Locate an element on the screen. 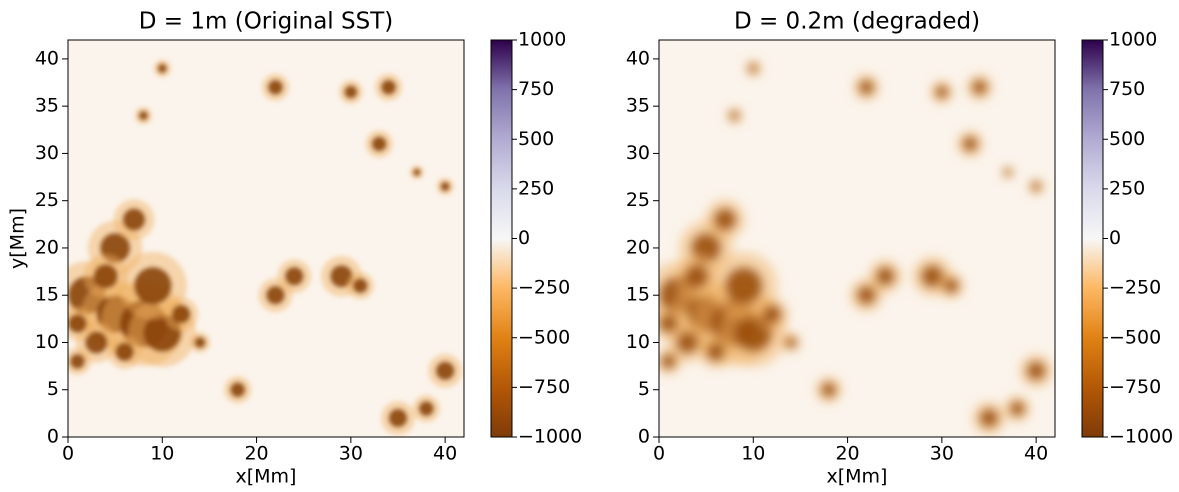 The height and width of the screenshot is (492, 1179). y-axis-label: y[Mm] is located at coordinates (18, 238).